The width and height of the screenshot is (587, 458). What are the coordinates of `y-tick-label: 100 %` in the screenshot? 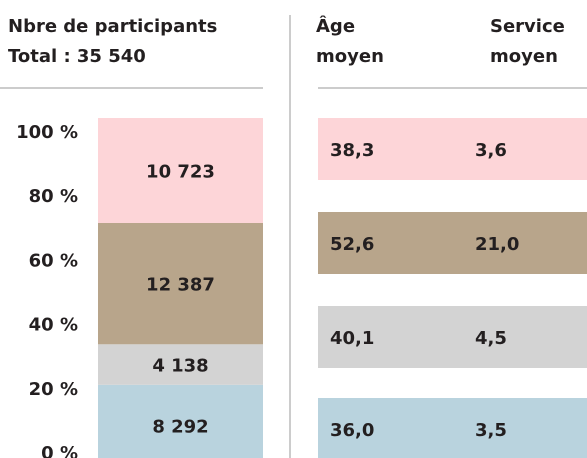 It's located at (47, 132).